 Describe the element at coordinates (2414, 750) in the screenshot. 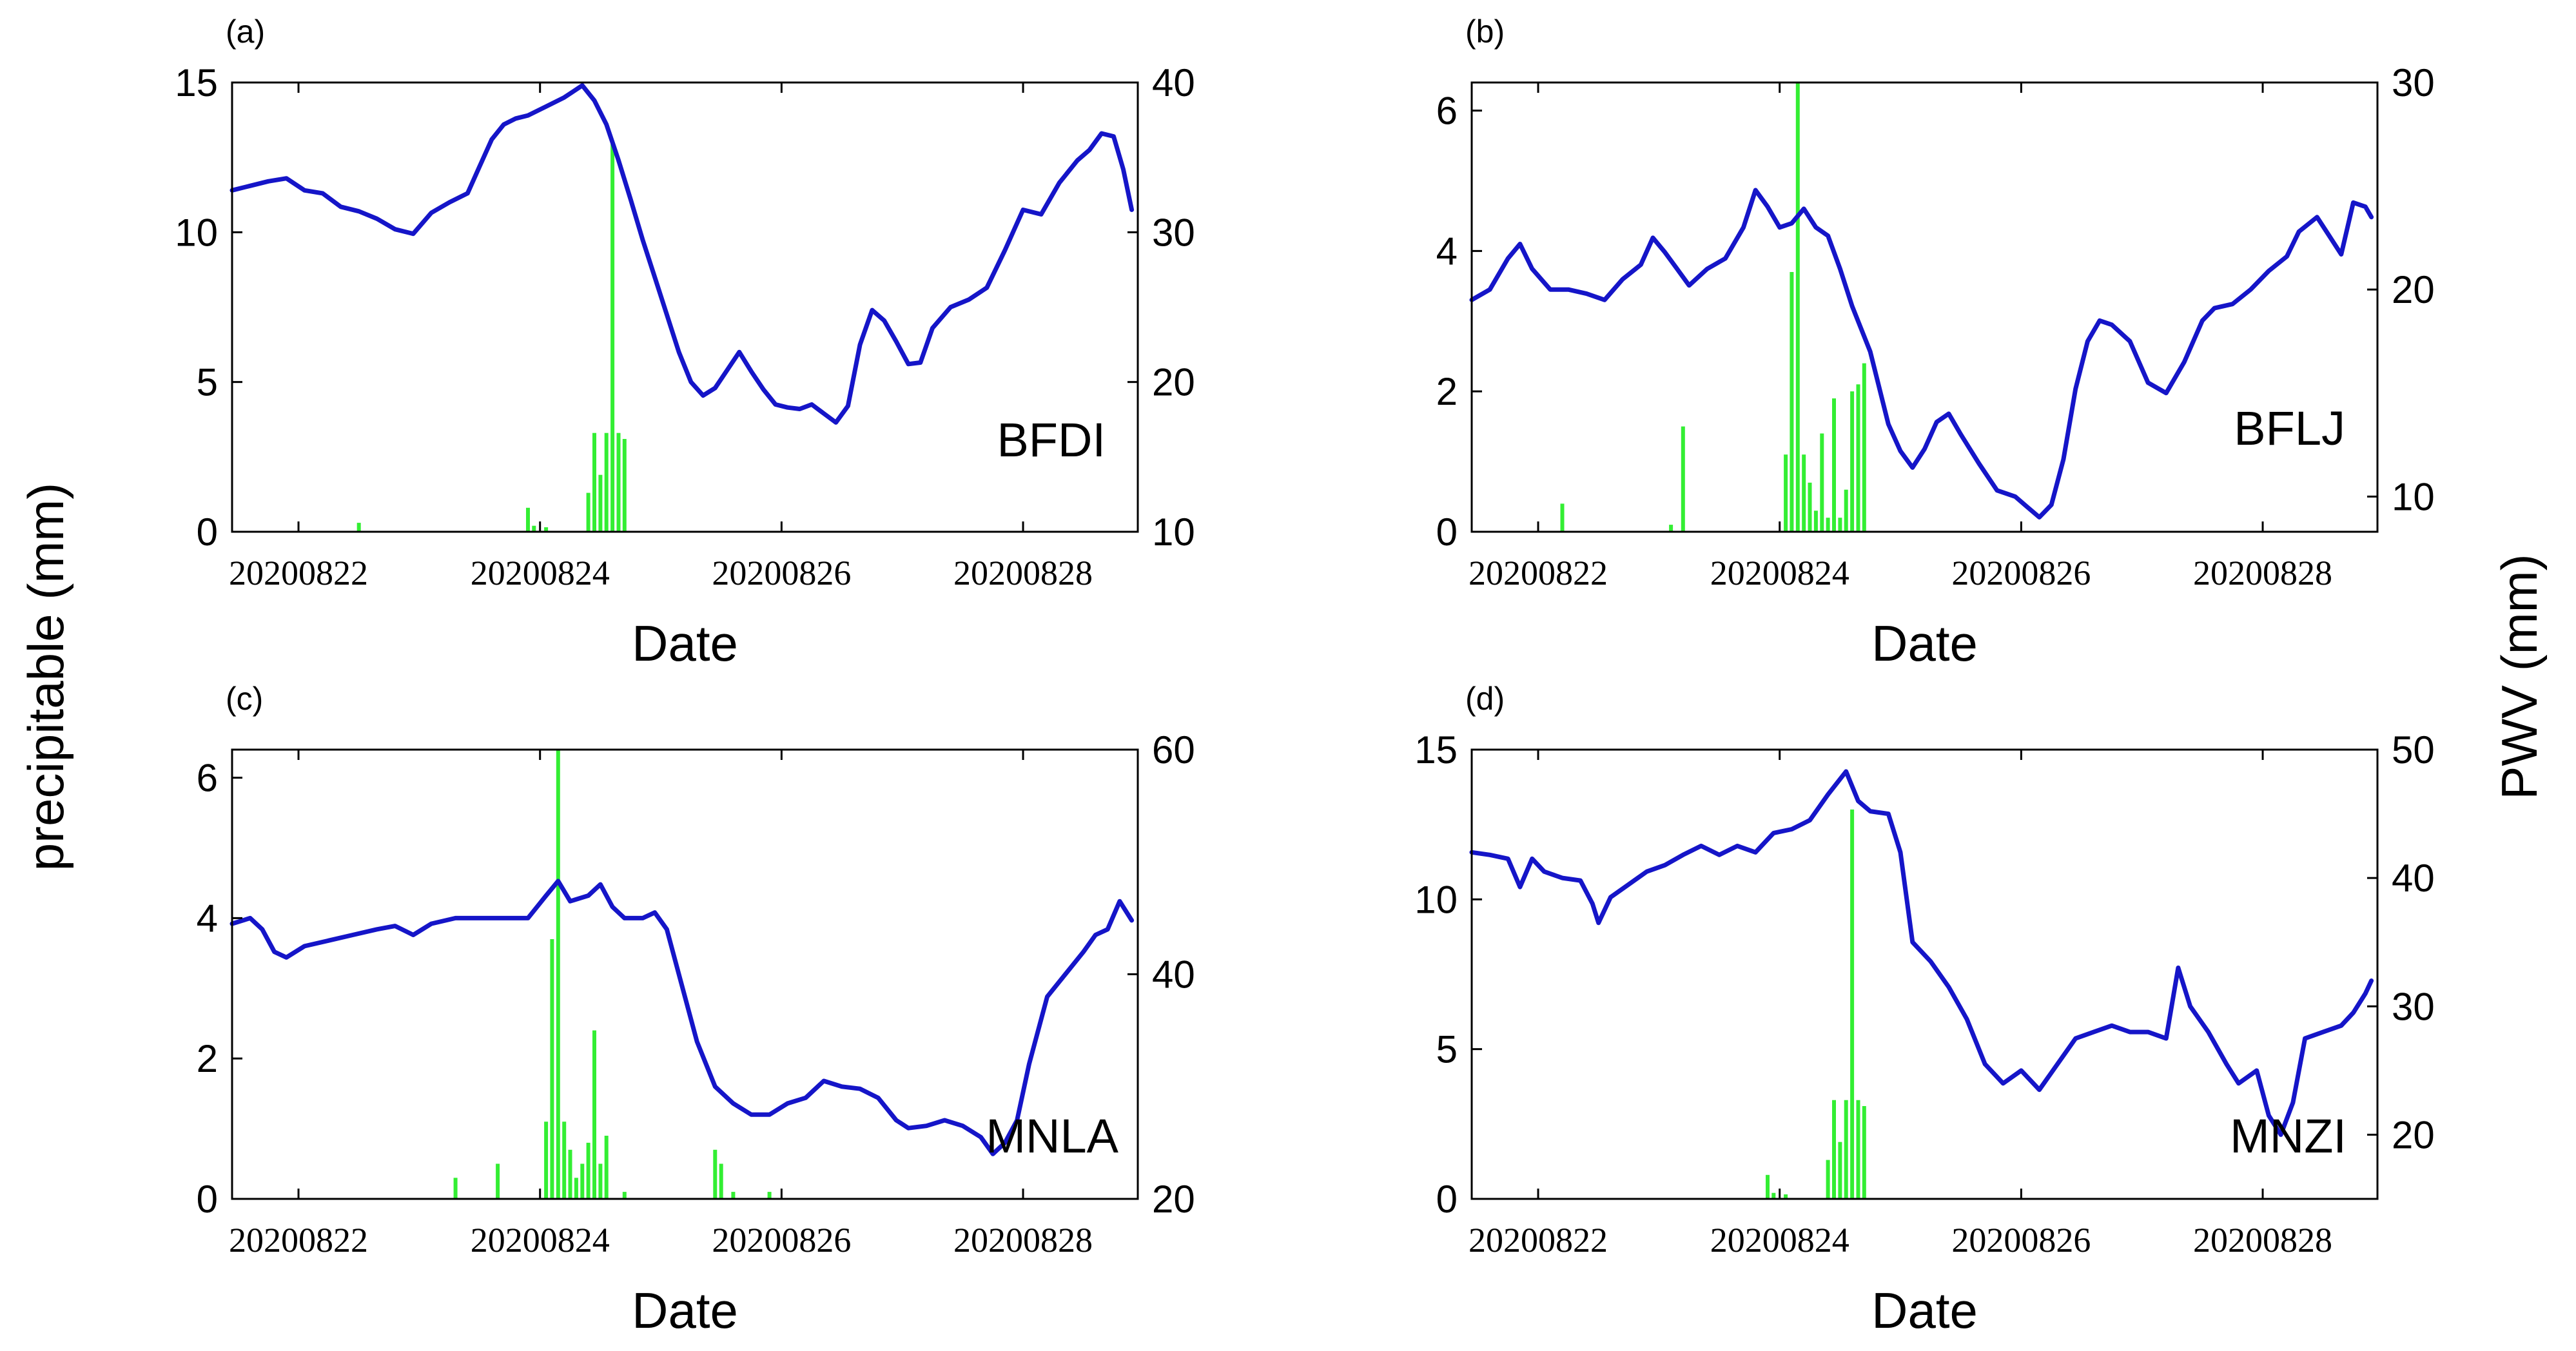

I see `right-tick-label: 50` at that location.